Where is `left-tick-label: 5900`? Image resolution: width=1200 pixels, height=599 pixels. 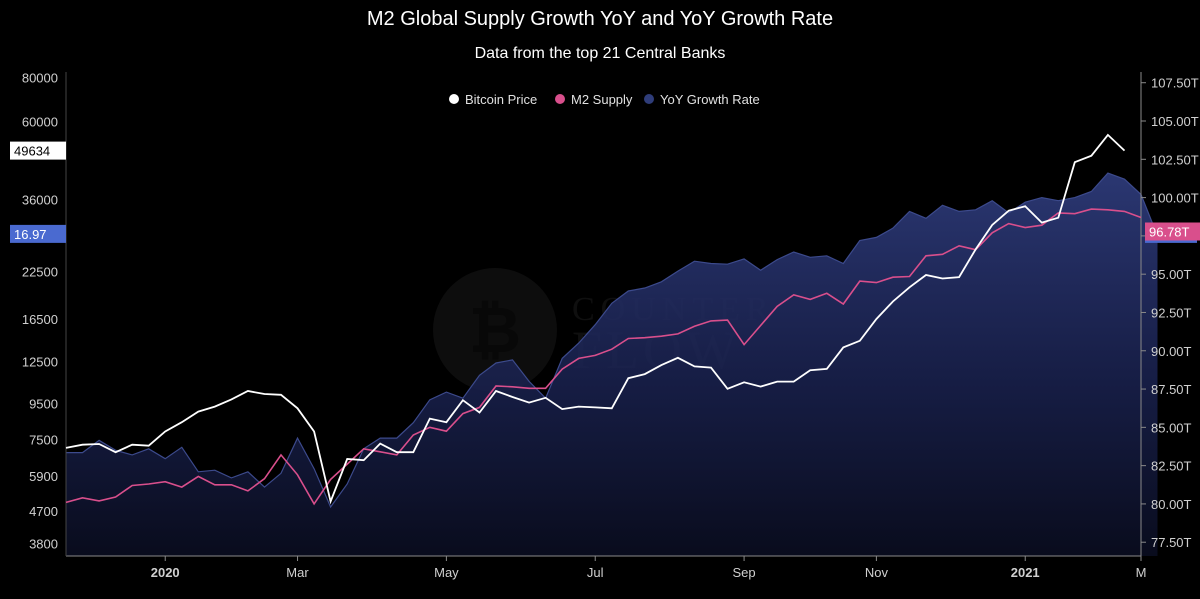 left-tick-label: 5900 is located at coordinates (43, 476).